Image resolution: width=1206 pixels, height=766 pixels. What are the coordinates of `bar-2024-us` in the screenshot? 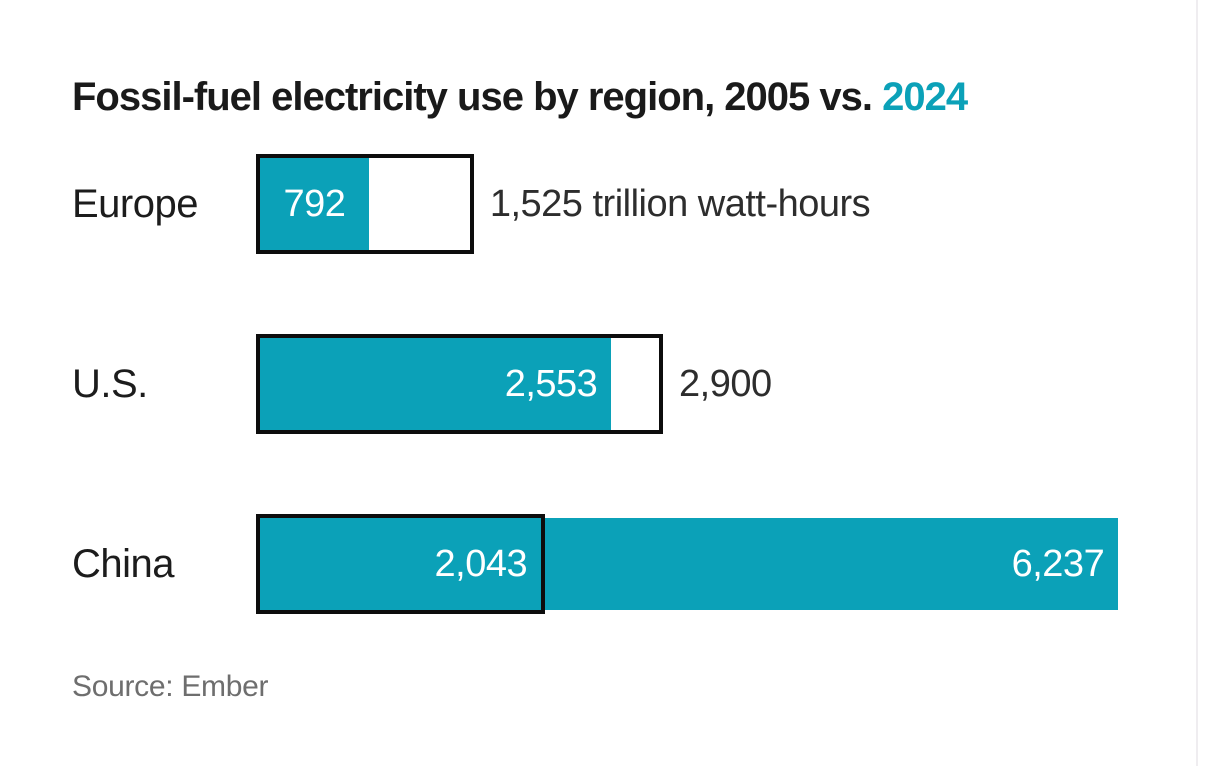 It's located at (436, 384).